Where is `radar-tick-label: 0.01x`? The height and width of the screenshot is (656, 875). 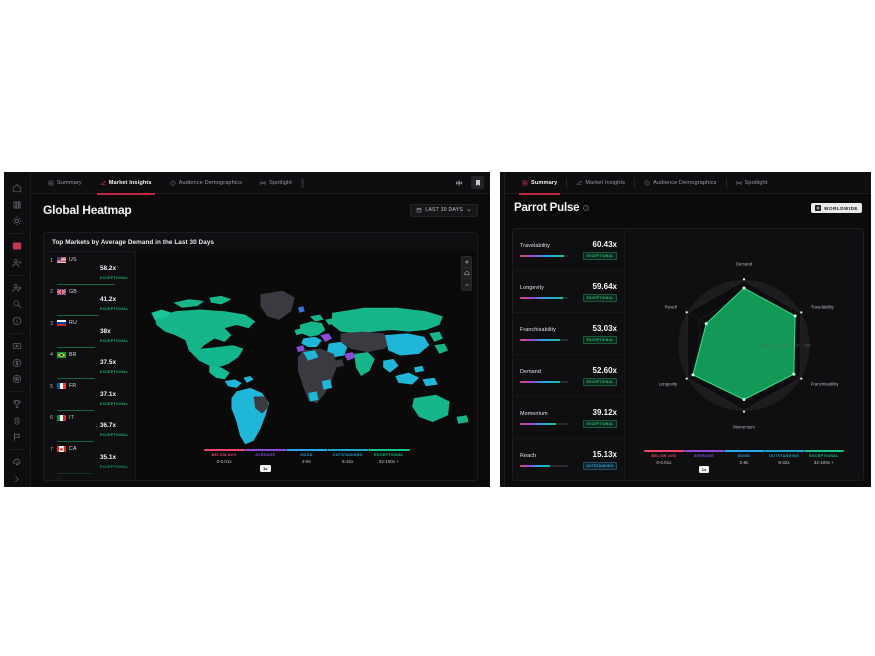
radar-tick-label: 0.01x is located at coordinates (766, 345).